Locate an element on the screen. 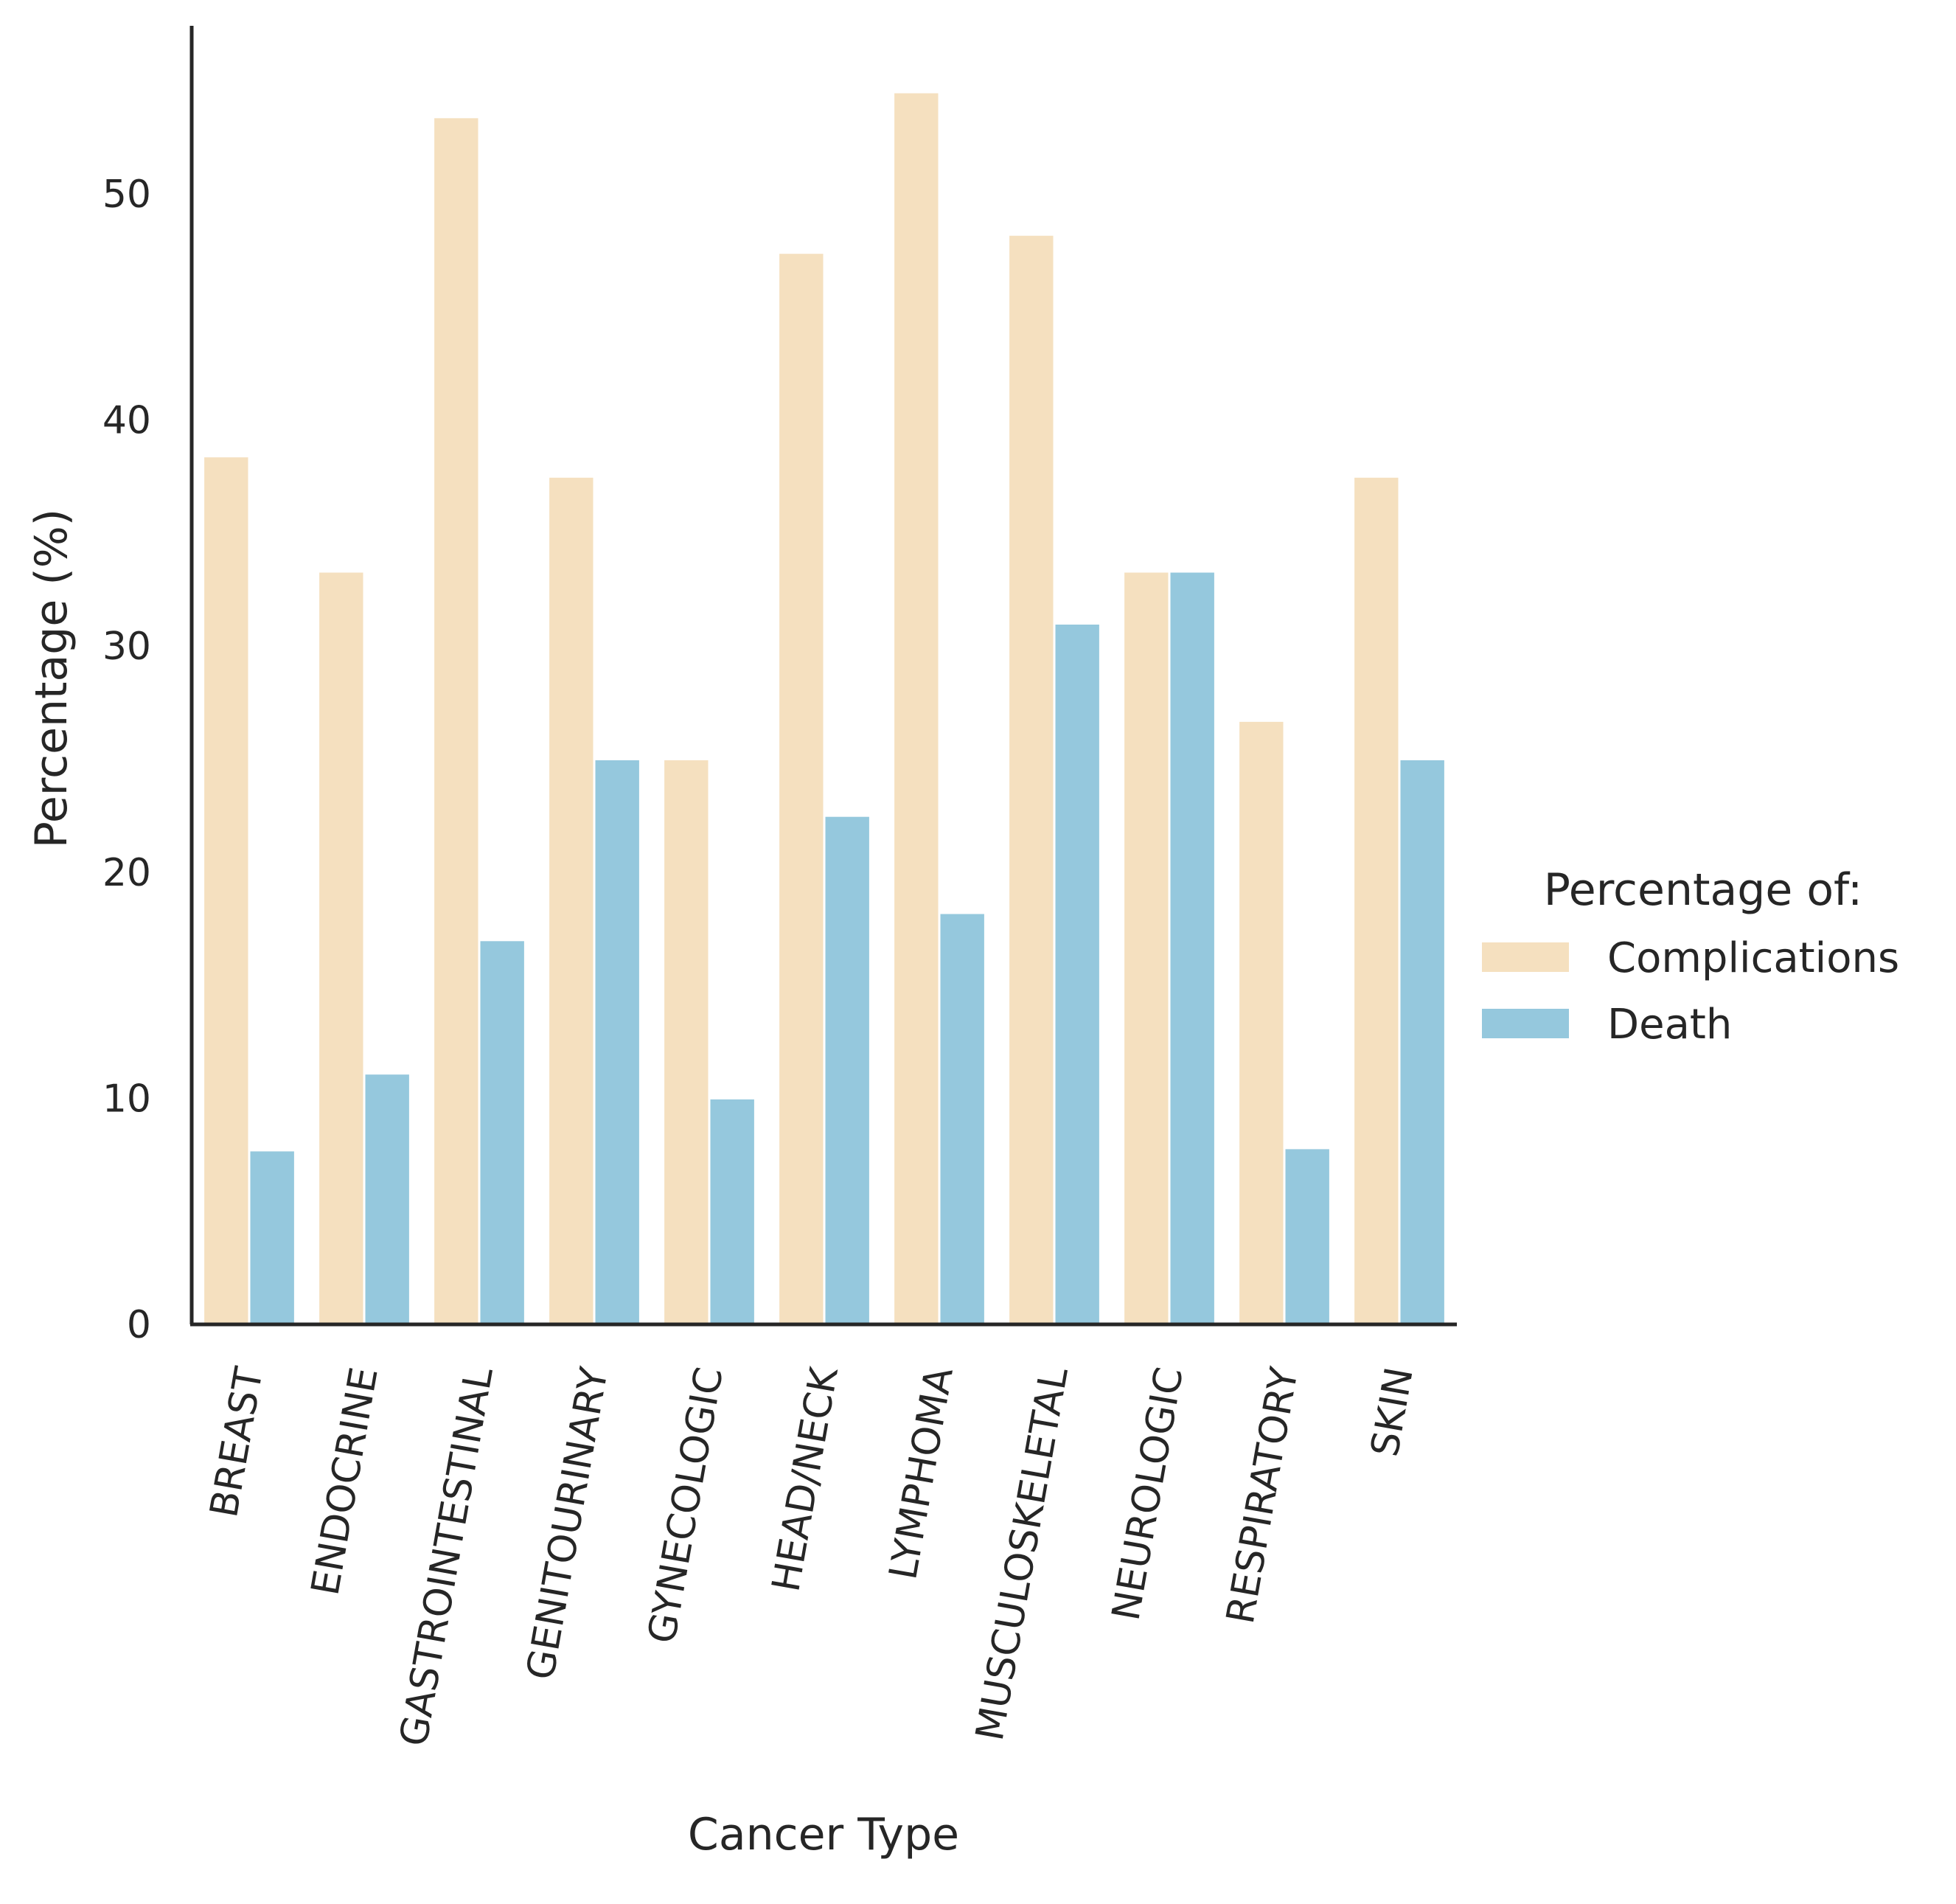 This screenshot has width=1956, height=1904. bar-complications-genitourinary is located at coordinates (571, 900).